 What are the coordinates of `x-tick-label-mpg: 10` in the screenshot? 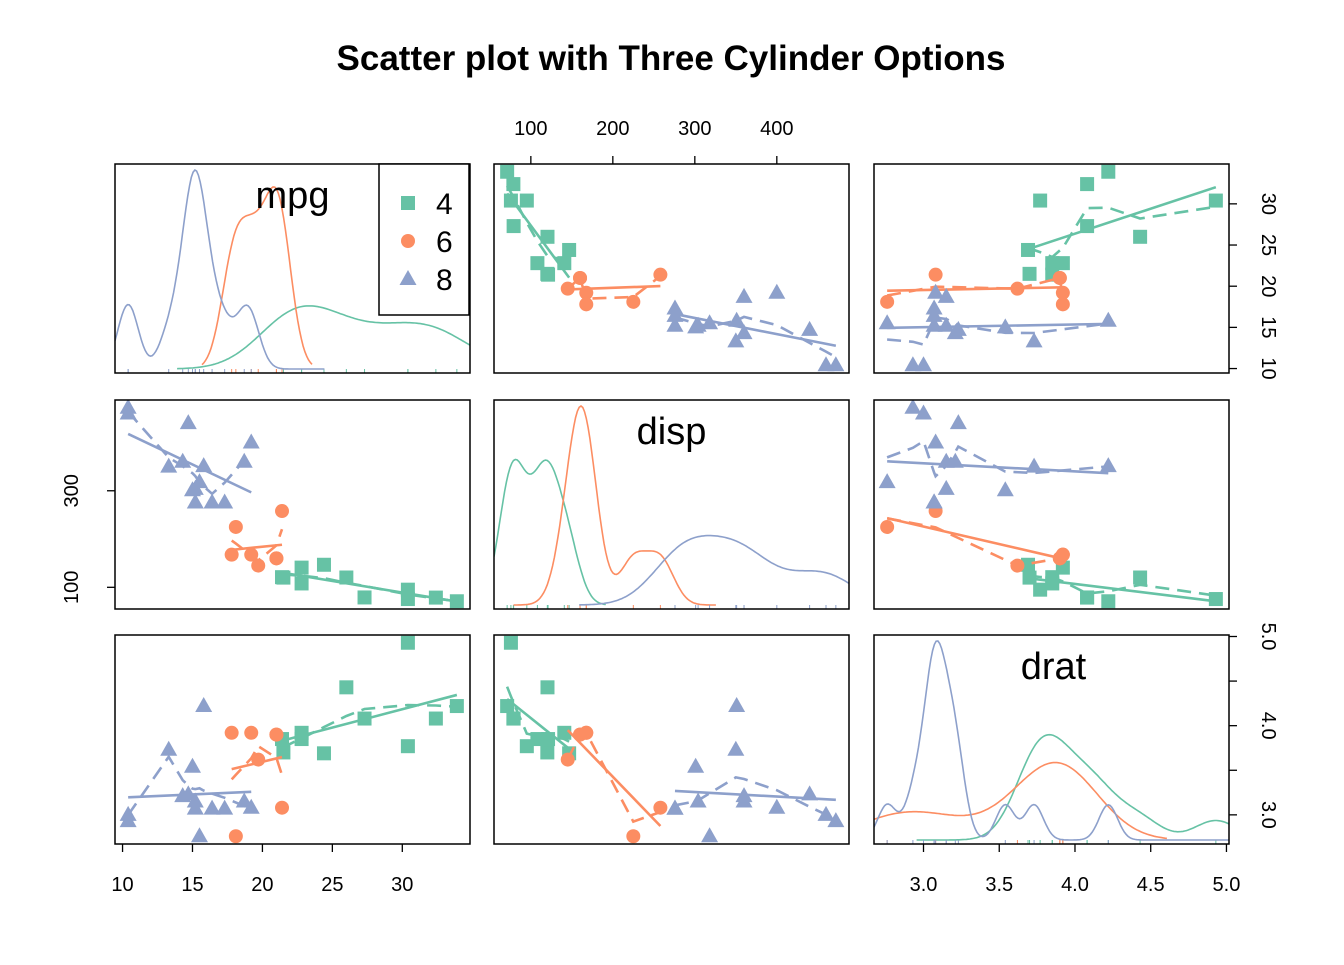 It's located at (122, 885).